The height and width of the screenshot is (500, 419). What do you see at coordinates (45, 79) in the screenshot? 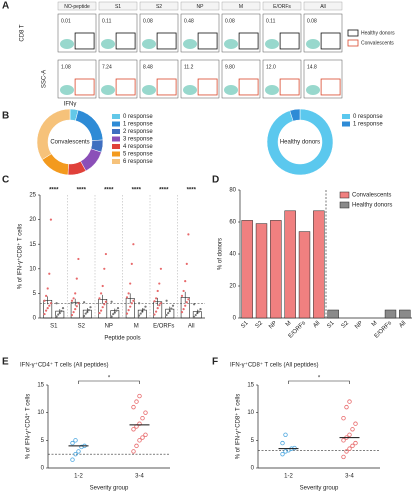
I see `row-label: SSC-A` at bounding box center [45, 79].